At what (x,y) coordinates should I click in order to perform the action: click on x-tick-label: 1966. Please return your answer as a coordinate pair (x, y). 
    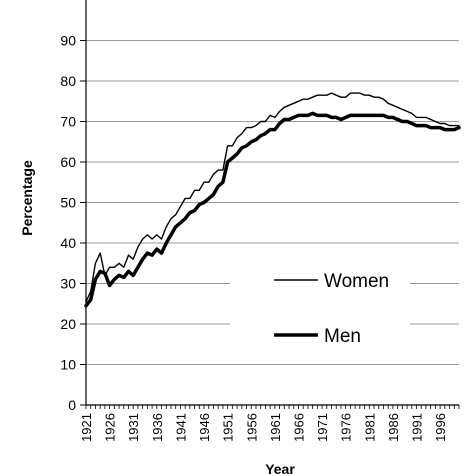
    Looking at the image, I should click on (298, 427).